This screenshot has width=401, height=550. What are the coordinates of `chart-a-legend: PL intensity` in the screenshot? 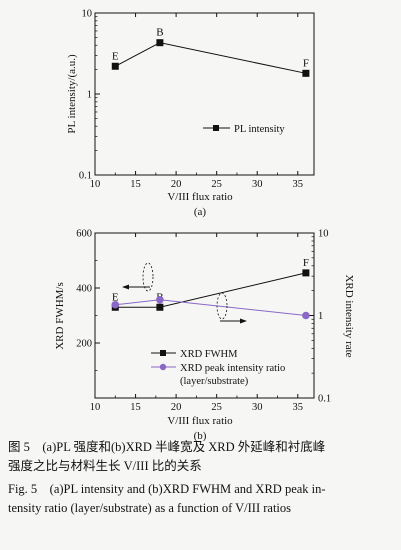 It's located at (244, 129).